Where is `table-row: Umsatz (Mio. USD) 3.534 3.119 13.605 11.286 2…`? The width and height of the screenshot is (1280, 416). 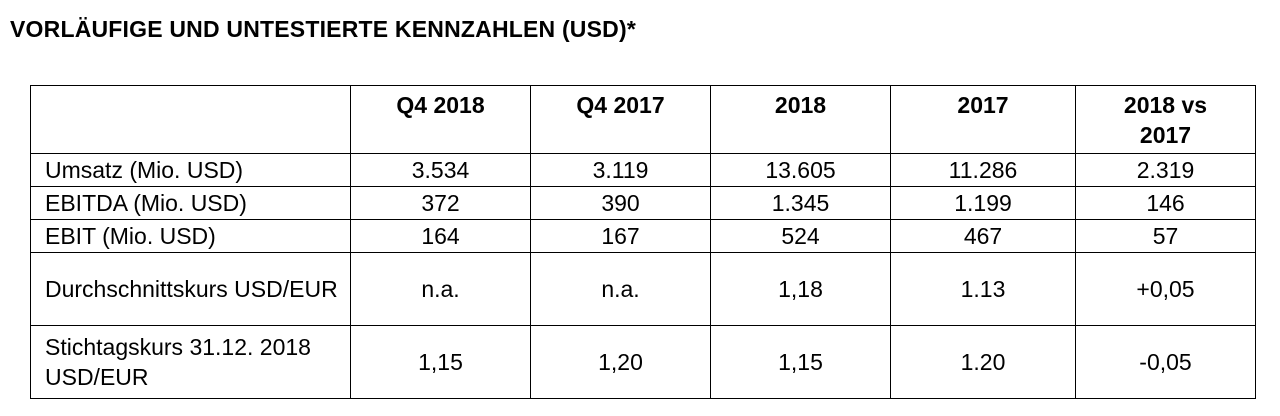
table-row: Umsatz (Mio. USD) 3.534 3.119 13.605 11.286 2… is located at coordinates (643, 170).